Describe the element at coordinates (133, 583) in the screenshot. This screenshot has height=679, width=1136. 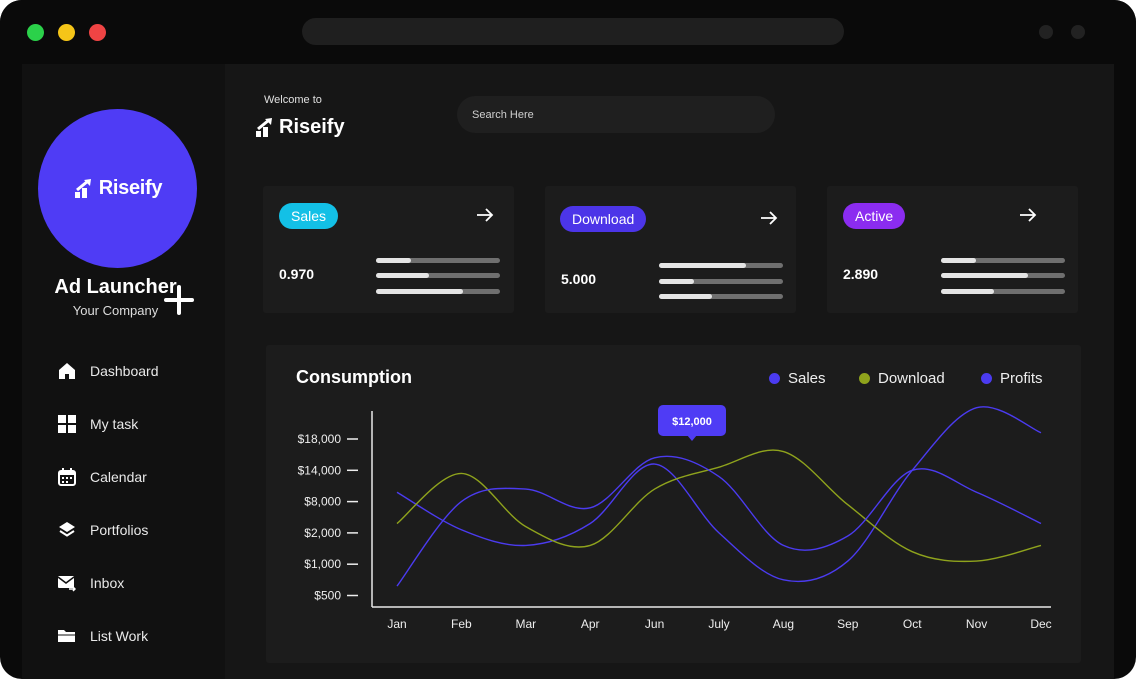
I see `sidebar-item-inbox: Inbox` at that location.